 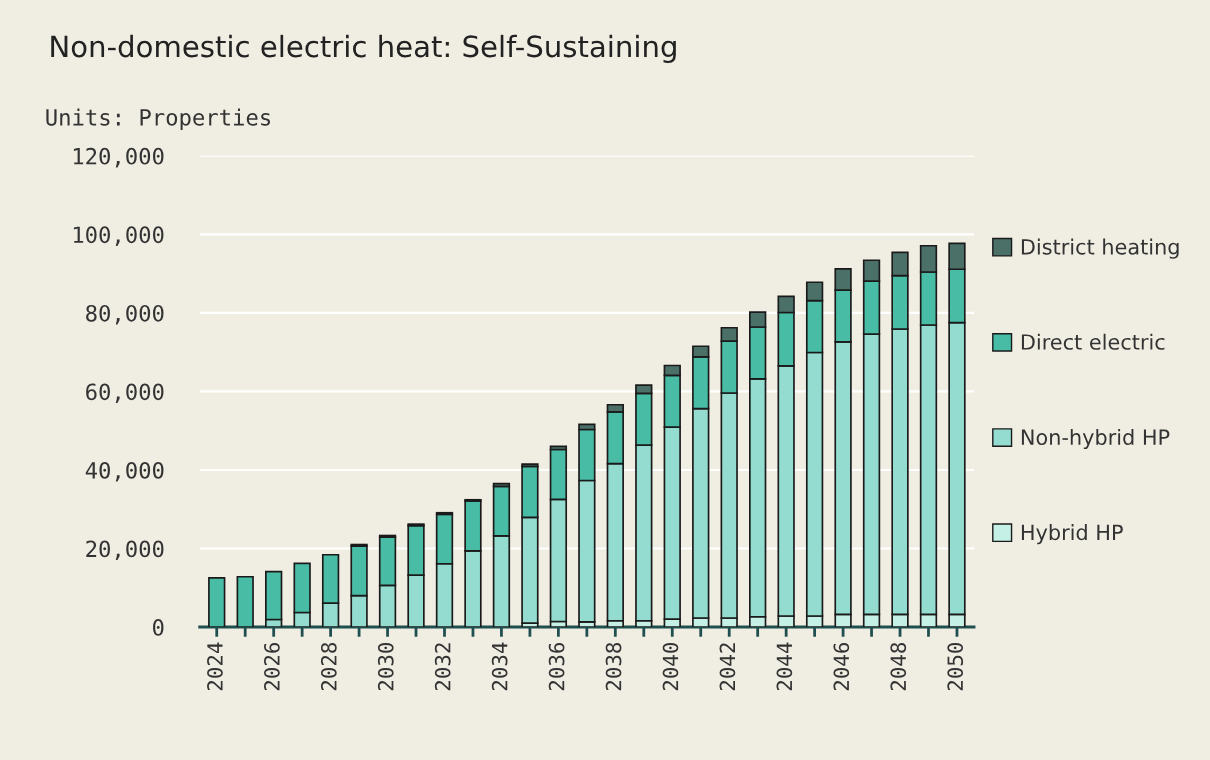 I want to click on x-tick-label: 2044, so click(x=784, y=666).